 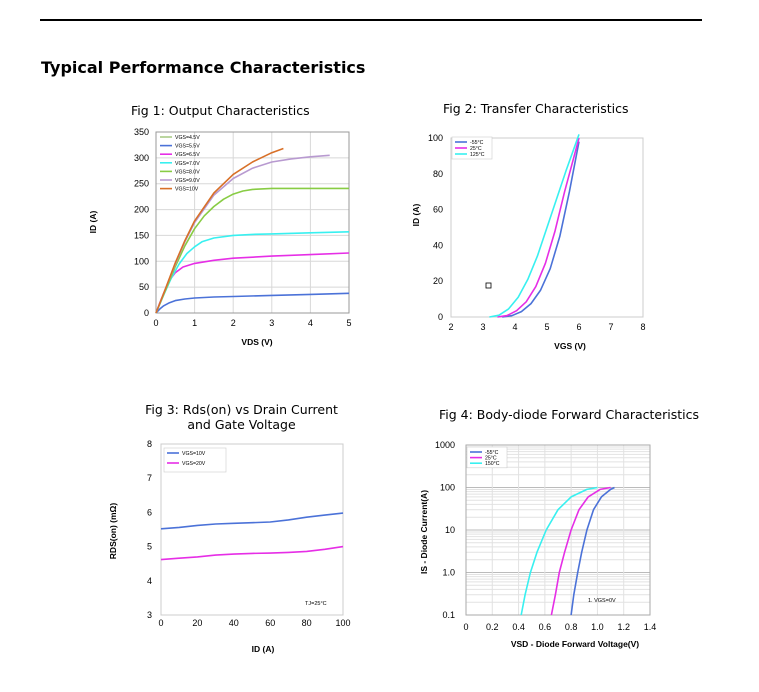 What do you see at coordinates (144, 287) in the screenshot?
I see `fig1-ytick-label: 50` at bounding box center [144, 287].